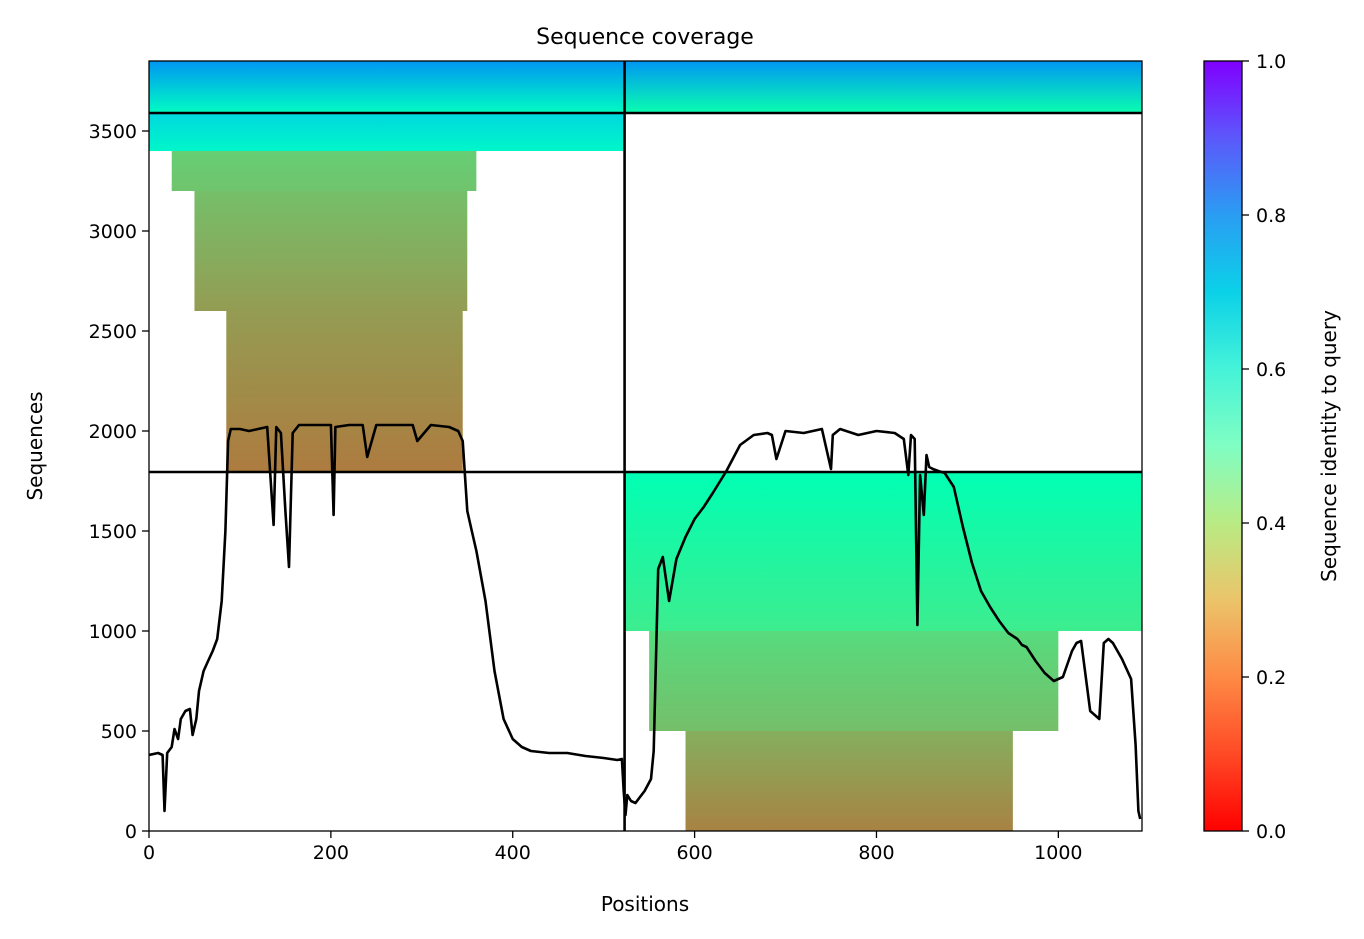 The height and width of the screenshot is (939, 1364). Describe the element at coordinates (1223, 446) in the screenshot. I see `colorbar-gradient` at that location.